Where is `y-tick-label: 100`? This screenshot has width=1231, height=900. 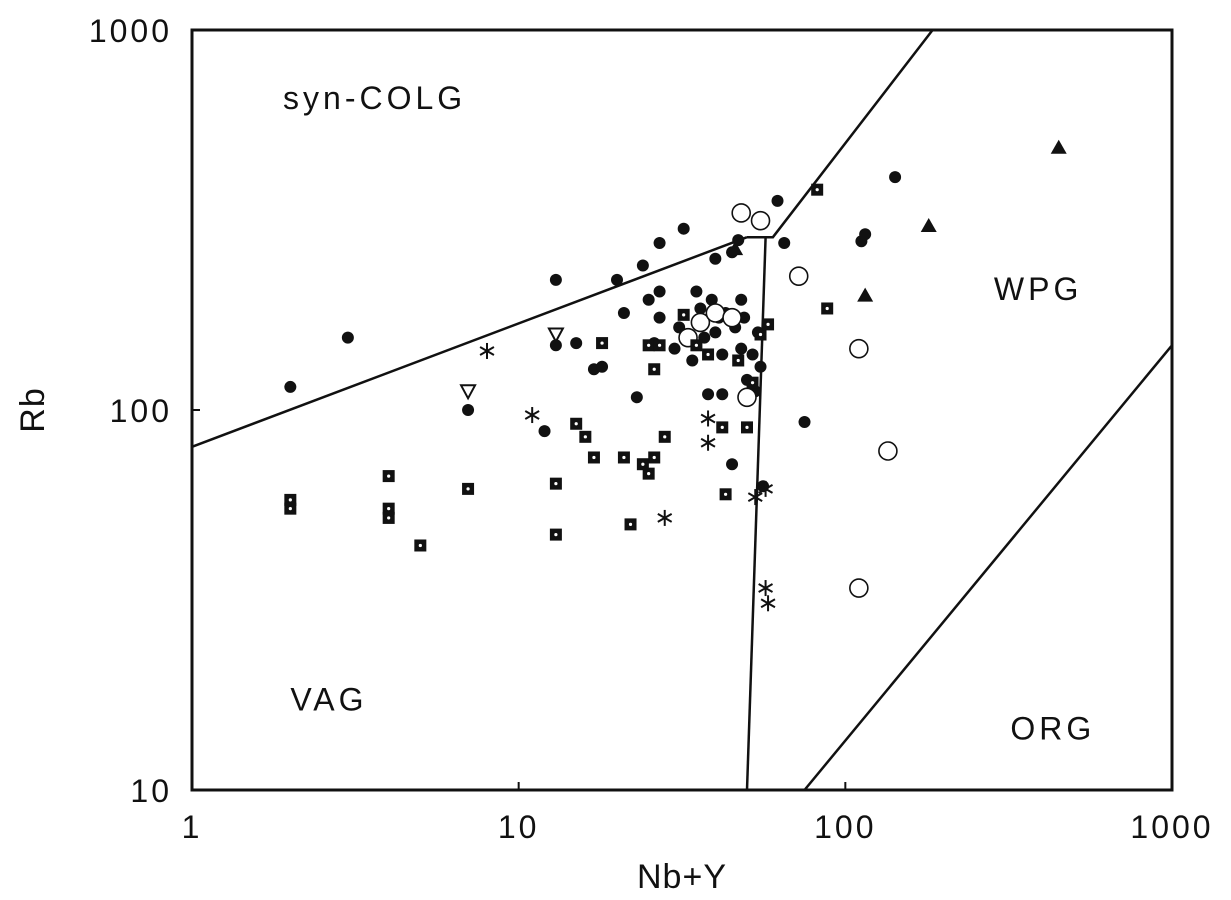
y-tick-label: 100 is located at coordinates (141, 411).